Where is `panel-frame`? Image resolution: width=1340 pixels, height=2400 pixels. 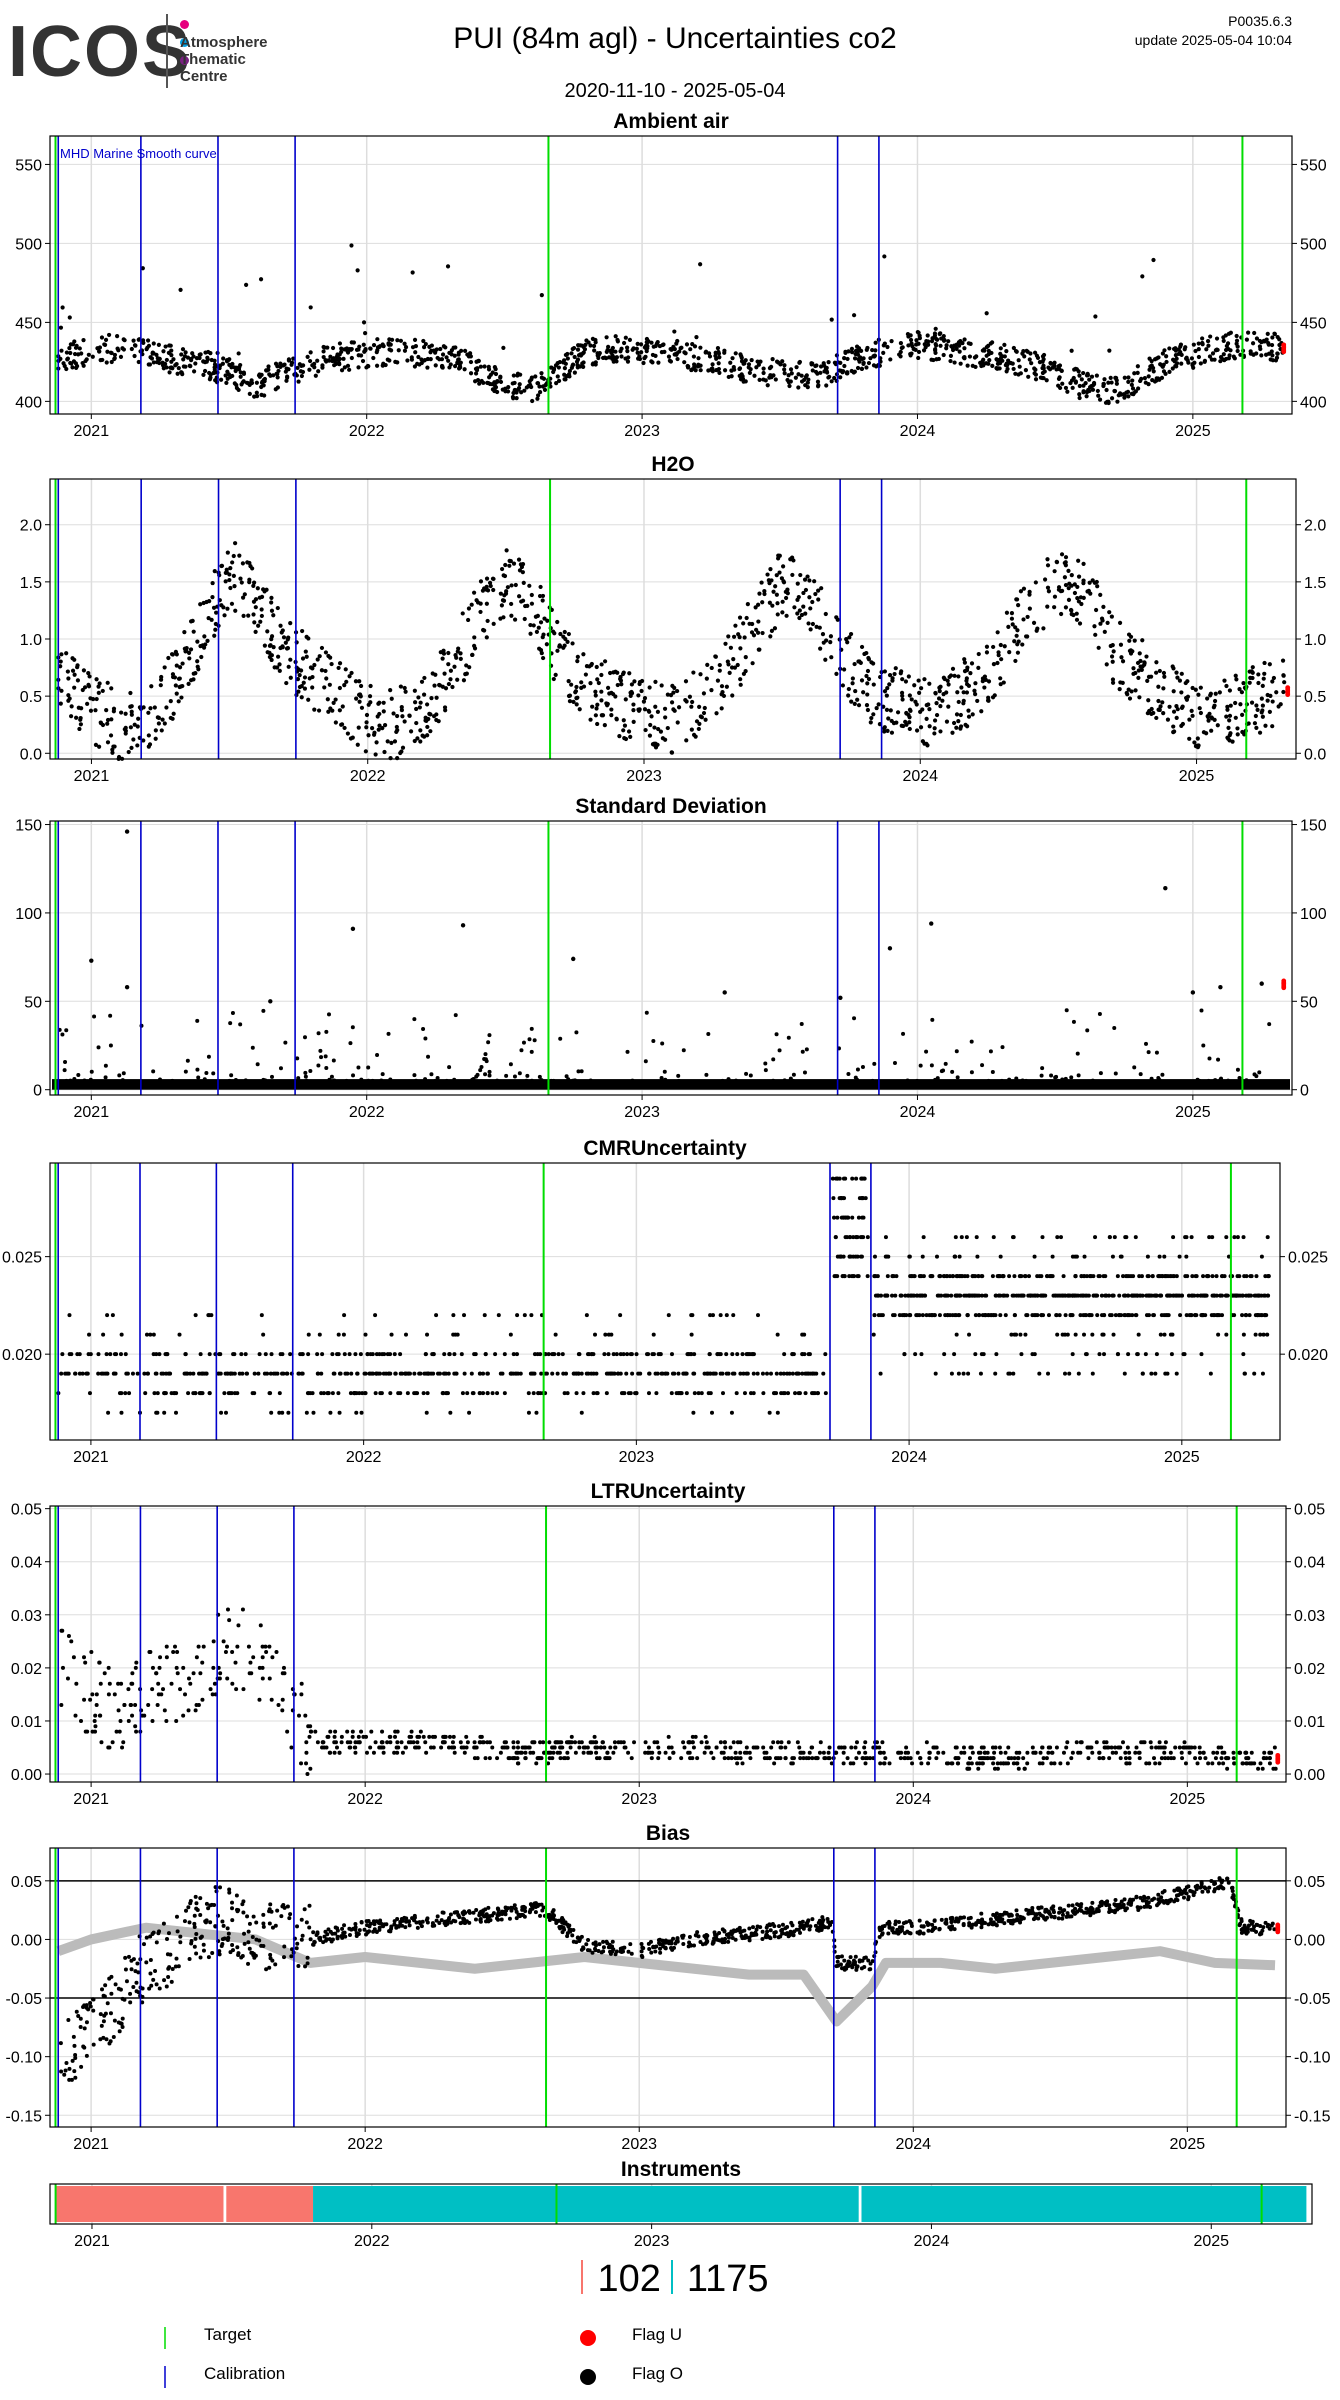 panel-frame is located at coordinates (671, 275).